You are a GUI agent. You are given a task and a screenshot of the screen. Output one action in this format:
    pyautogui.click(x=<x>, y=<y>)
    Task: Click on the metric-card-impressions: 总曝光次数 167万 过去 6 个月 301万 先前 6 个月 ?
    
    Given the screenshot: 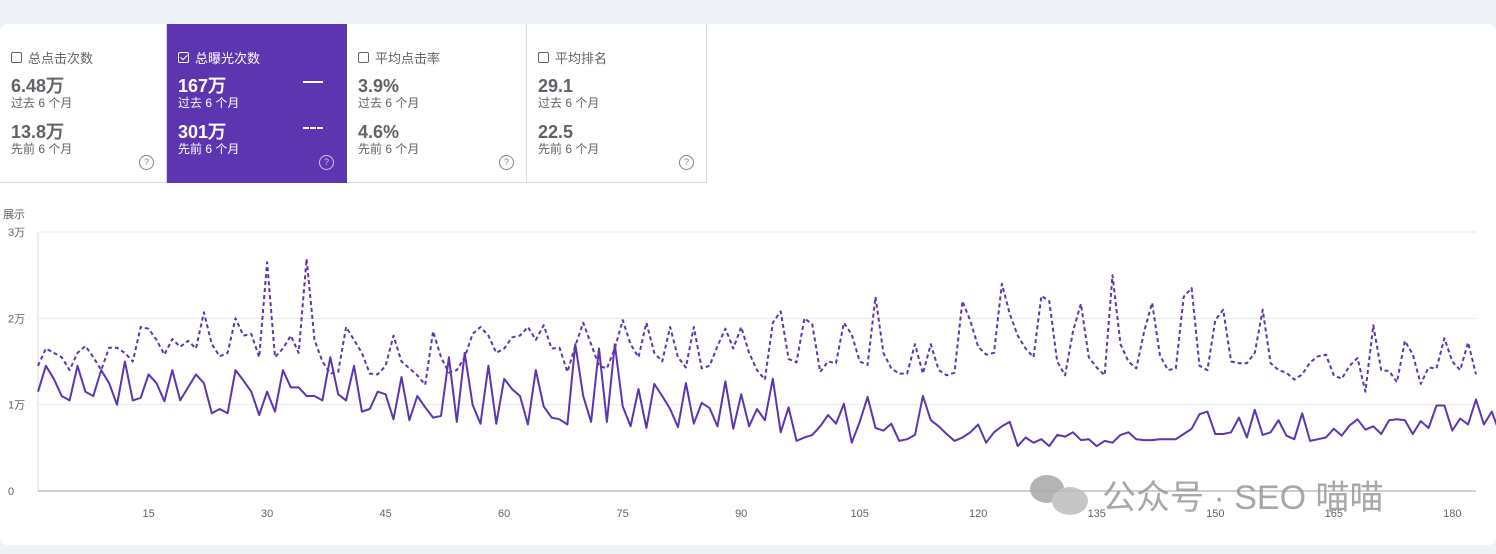 What is the action you would take?
    pyautogui.click(x=257, y=103)
    